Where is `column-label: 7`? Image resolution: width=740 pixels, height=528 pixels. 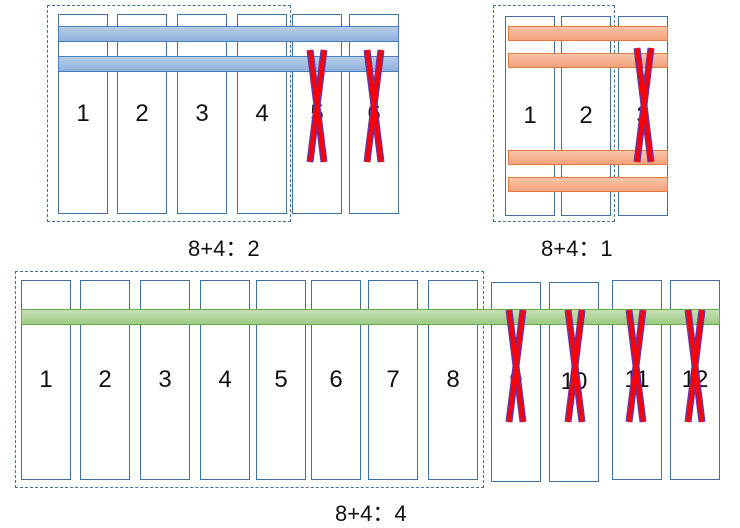 column-label: 7 is located at coordinates (393, 379).